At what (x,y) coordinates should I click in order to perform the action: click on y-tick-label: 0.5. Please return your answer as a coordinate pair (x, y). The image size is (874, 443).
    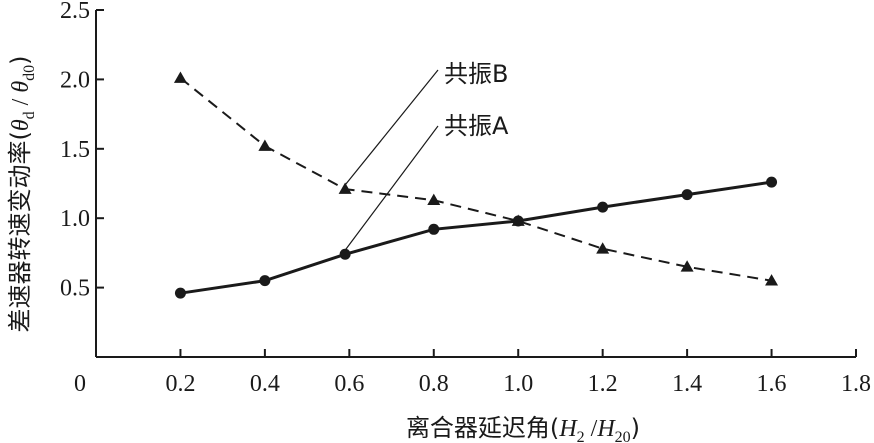
    Looking at the image, I should click on (75, 289).